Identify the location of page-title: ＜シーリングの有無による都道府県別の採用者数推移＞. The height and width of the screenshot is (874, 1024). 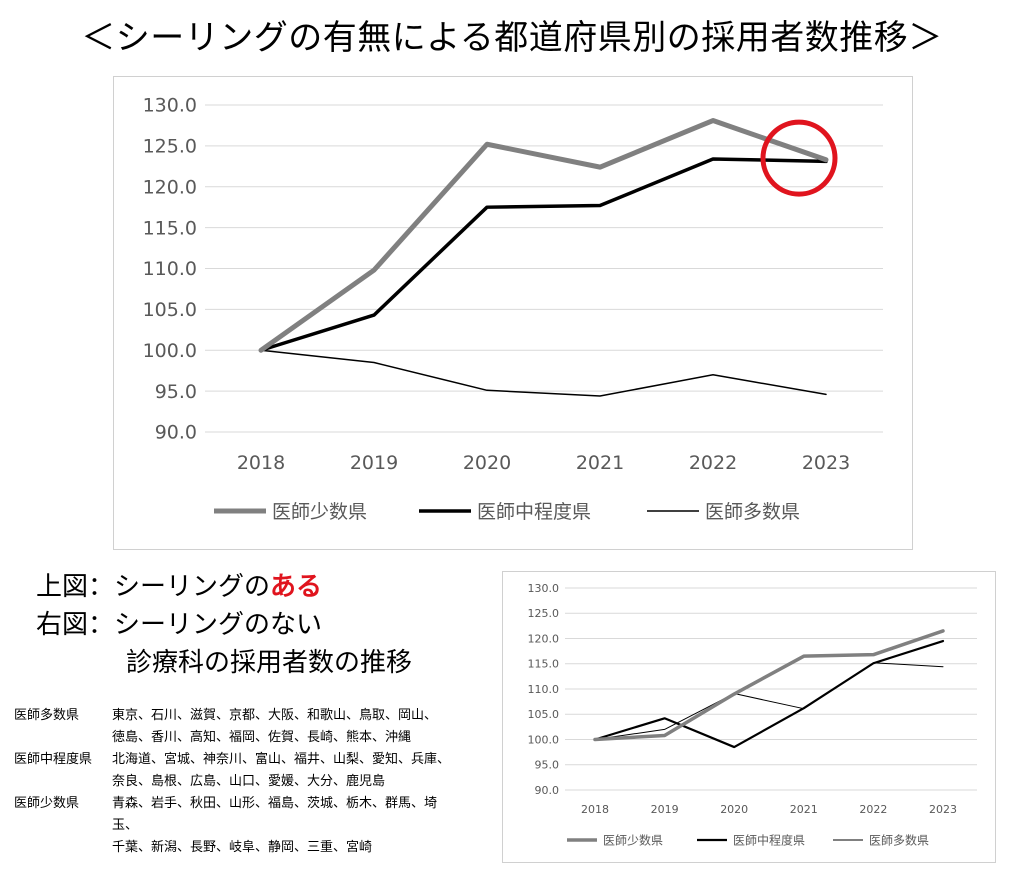
(512, 38).